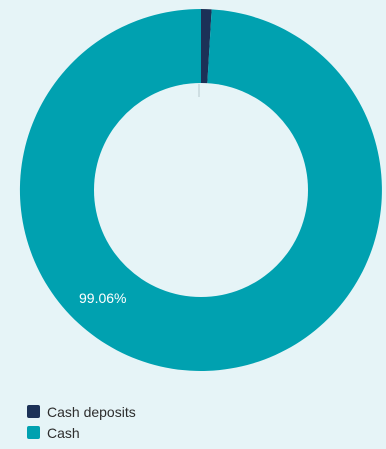  I want to click on legend-item-cash-deposits: Cash deposits, so click(81, 411).